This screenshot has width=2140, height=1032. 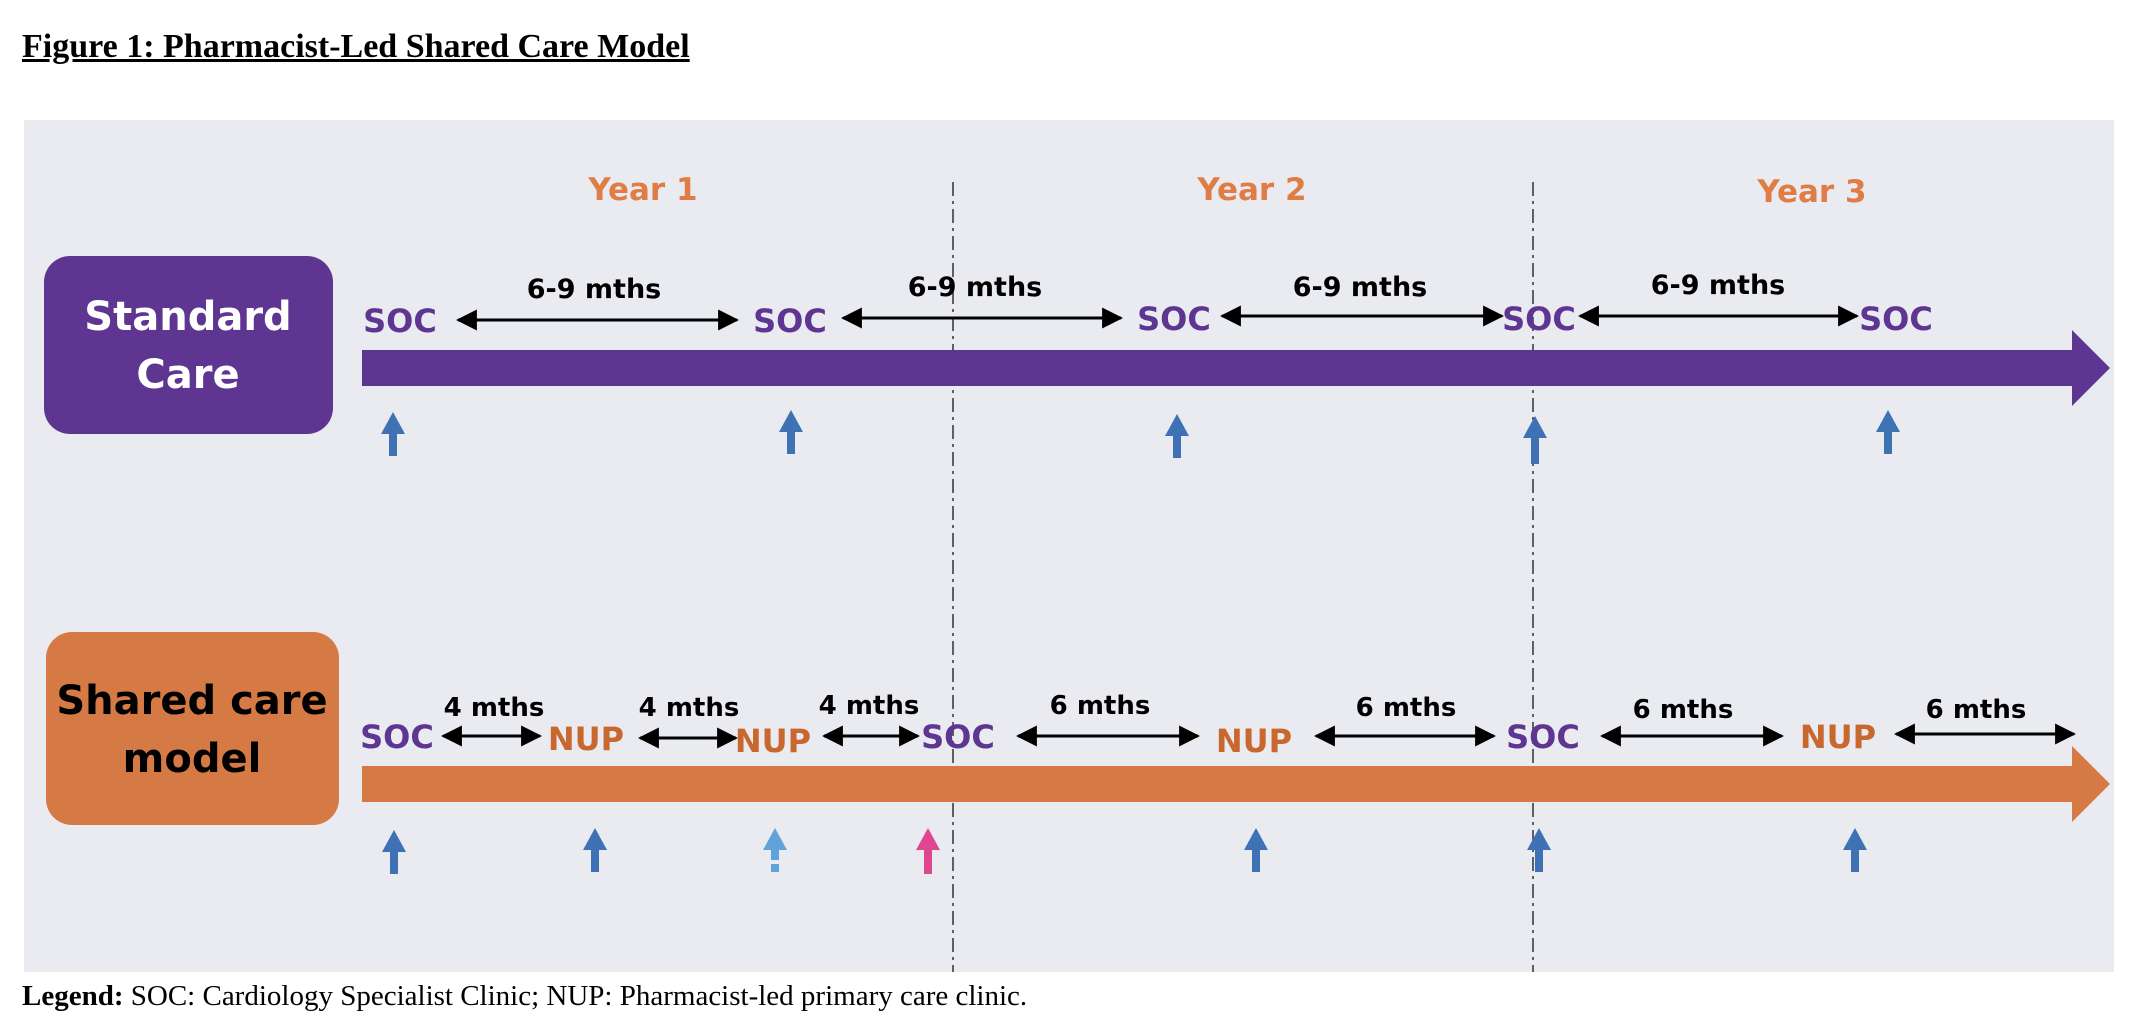 What do you see at coordinates (1683, 710) in the screenshot?
I see `shared-interval-label-6: 6 mths` at bounding box center [1683, 710].